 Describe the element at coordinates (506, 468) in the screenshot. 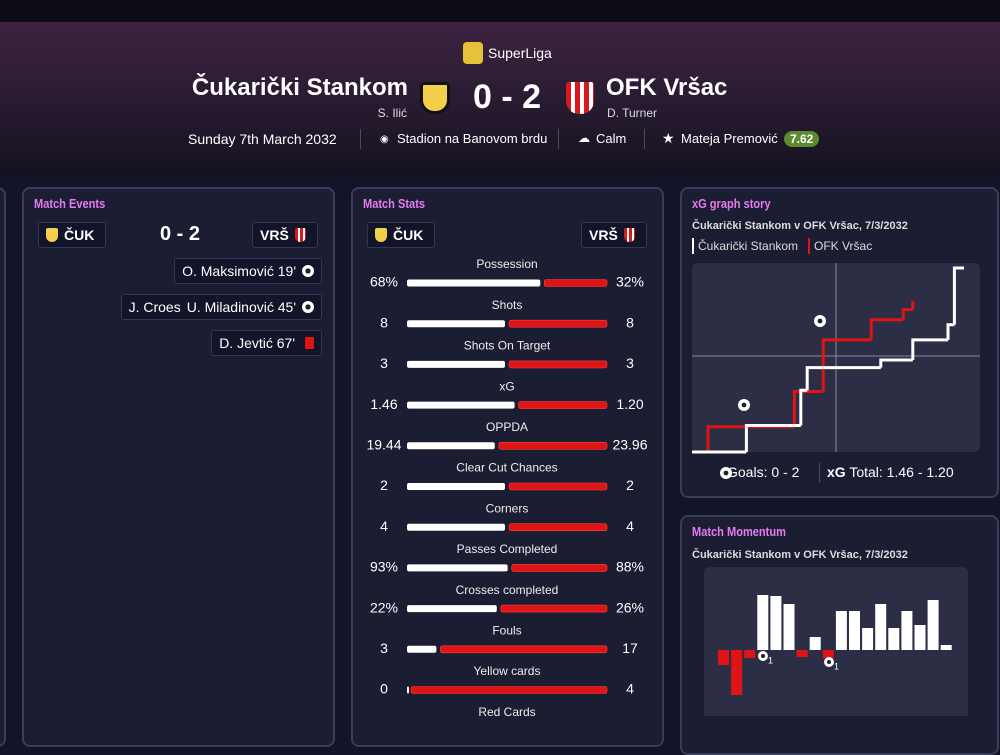

I see `stat-label: Clear Cut Chances` at that location.